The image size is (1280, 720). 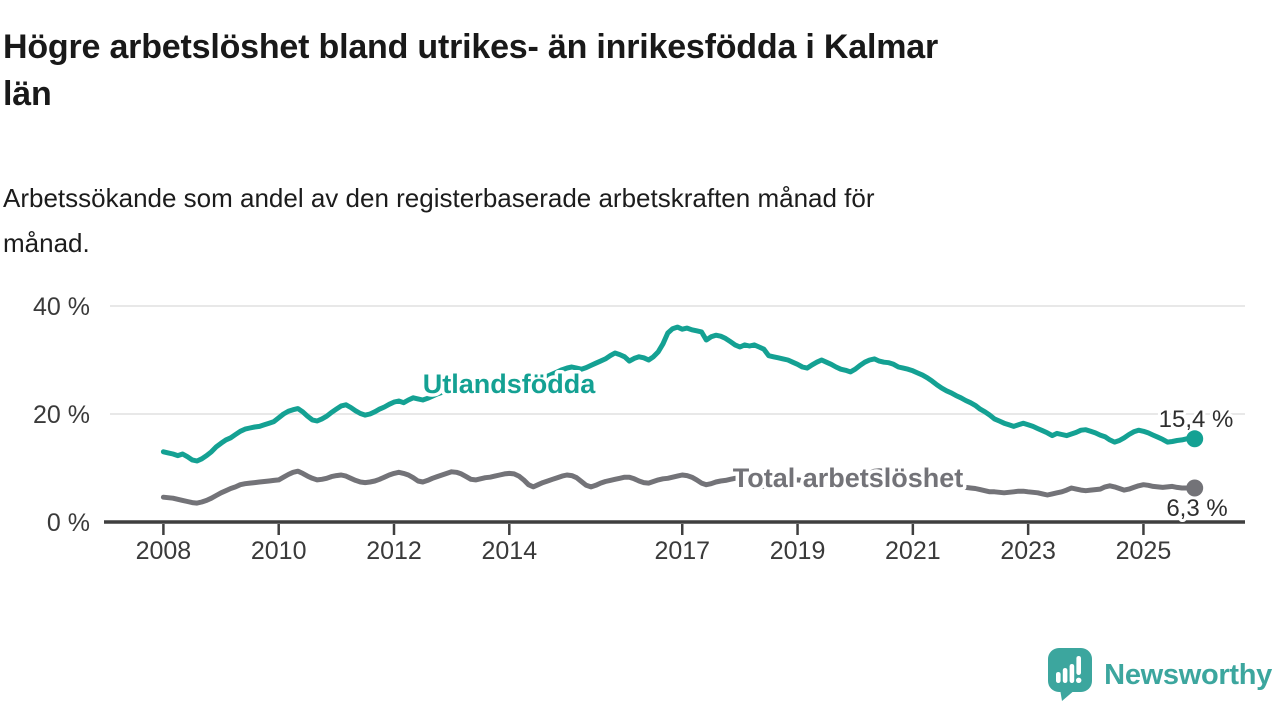 What do you see at coordinates (61, 415) in the screenshot?
I see `y-axis-label: 20 %` at bounding box center [61, 415].